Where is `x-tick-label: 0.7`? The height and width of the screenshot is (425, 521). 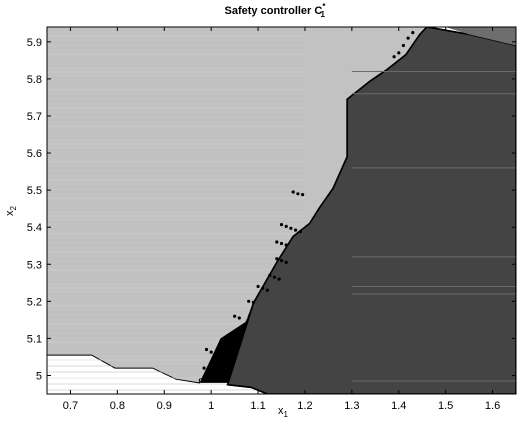 x-tick-label: 0.7 is located at coordinates (70, 406).